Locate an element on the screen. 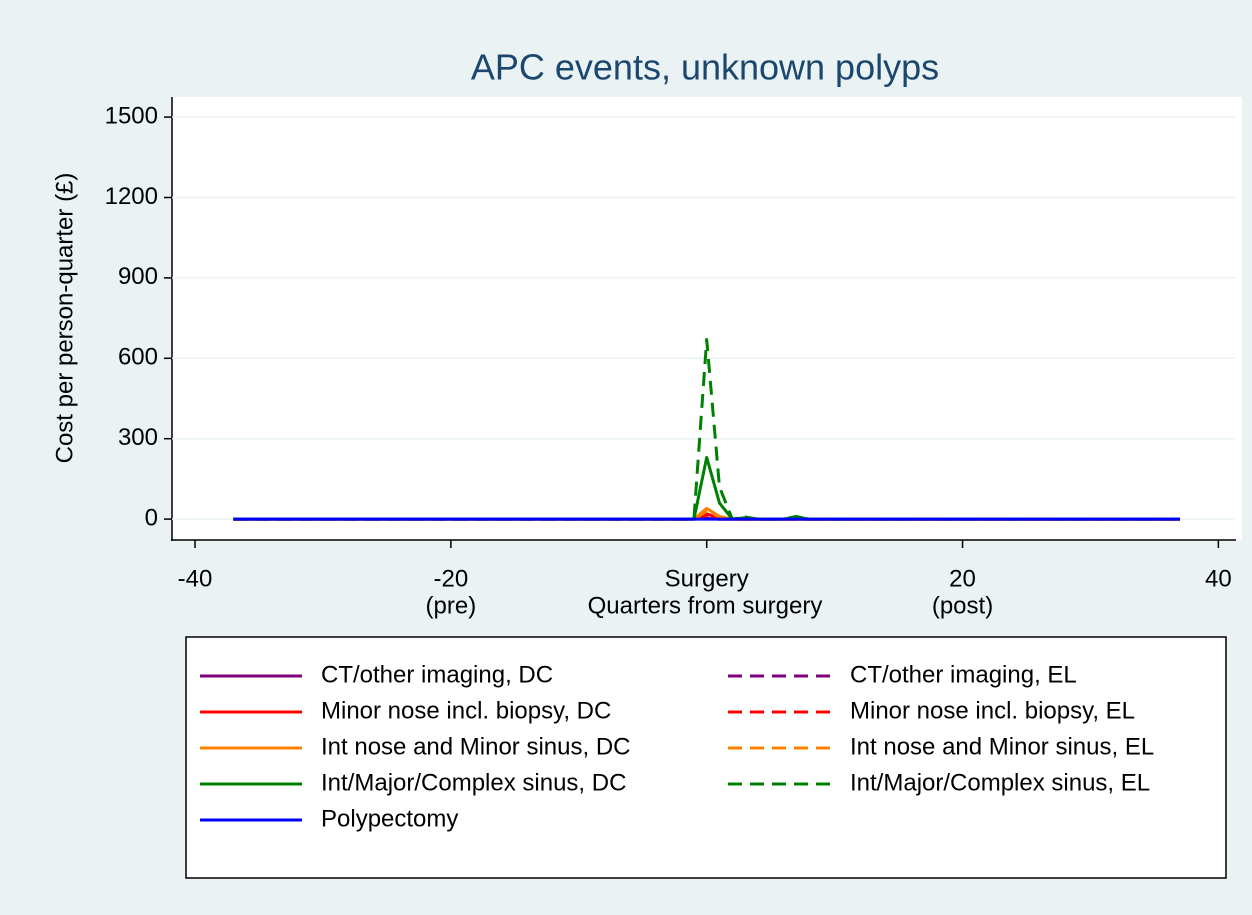  y-axis-title: Cost per person-quarter (£) is located at coordinates (64, 318).